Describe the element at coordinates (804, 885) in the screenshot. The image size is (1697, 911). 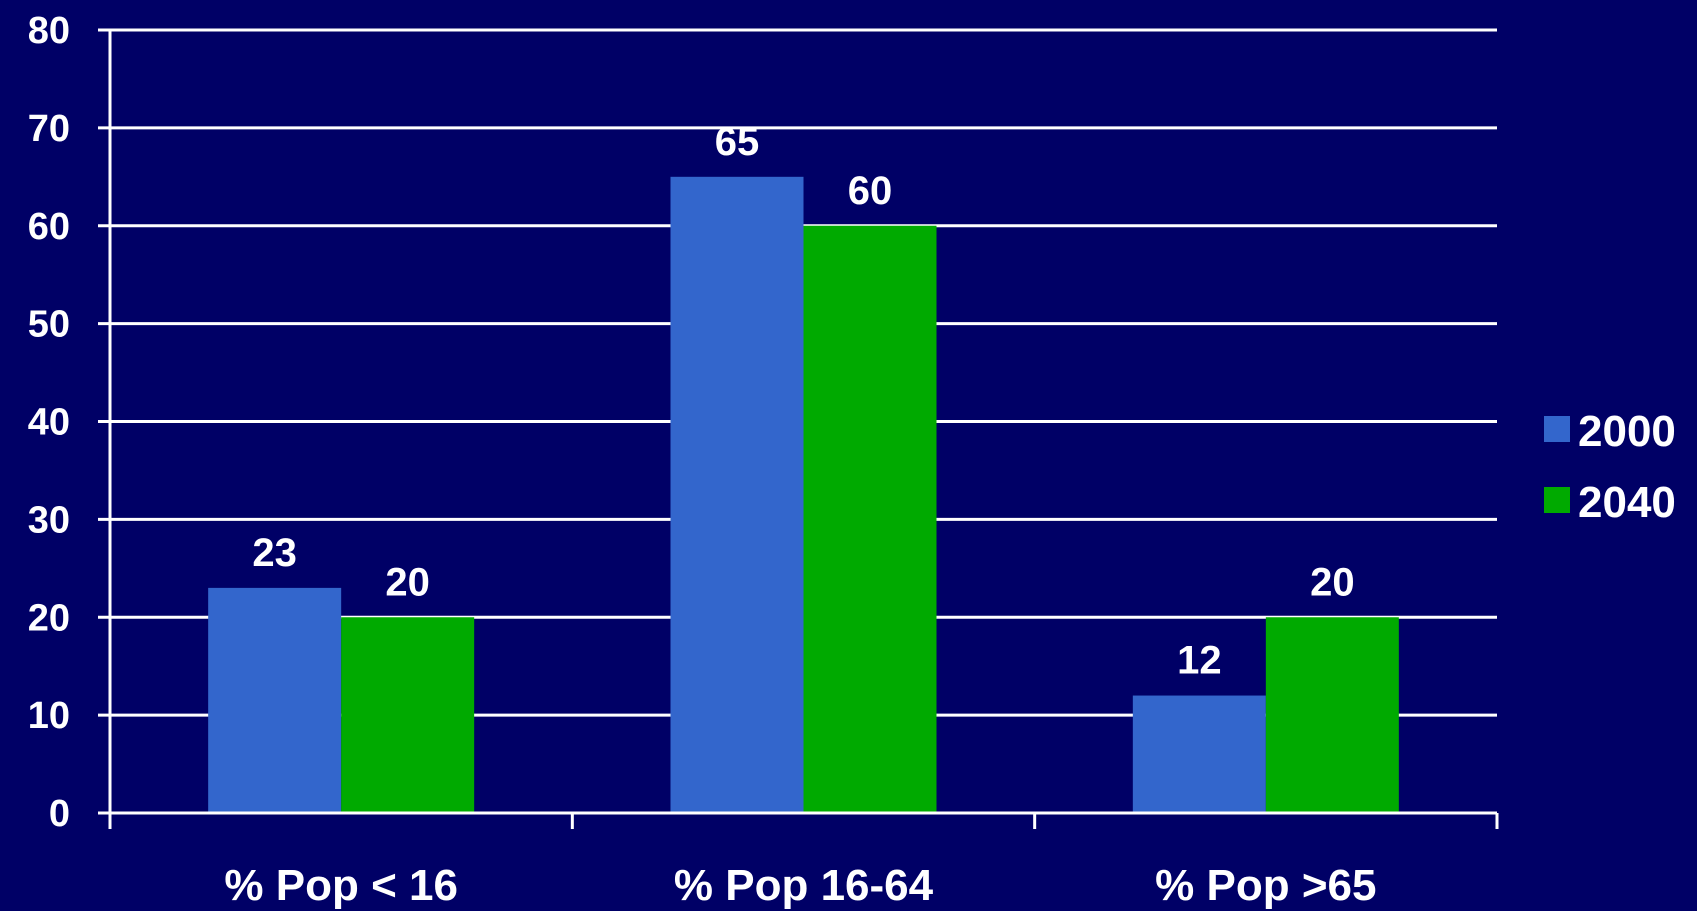
I see `x-category-label: % Pop 16-64` at that location.